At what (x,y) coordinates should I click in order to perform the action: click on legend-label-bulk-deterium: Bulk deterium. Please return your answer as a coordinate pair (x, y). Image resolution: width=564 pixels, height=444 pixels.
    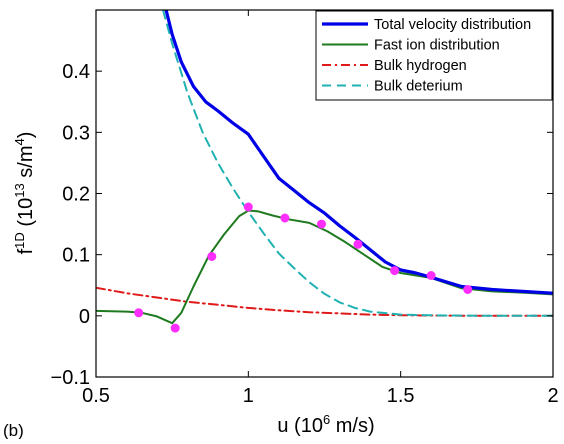
    Looking at the image, I should click on (418, 87).